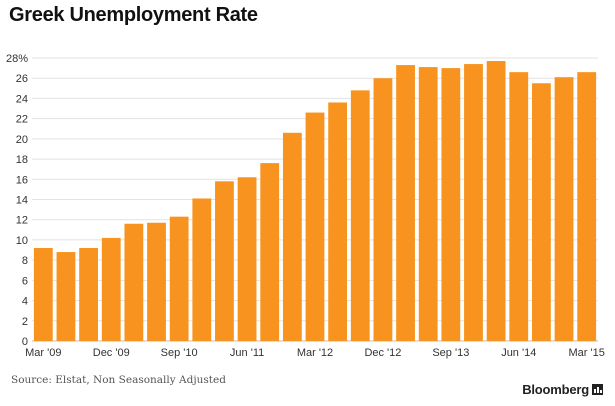 The image size is (615, 406). I want to click on x-tick-label: Sep '13, so click(450, 353).